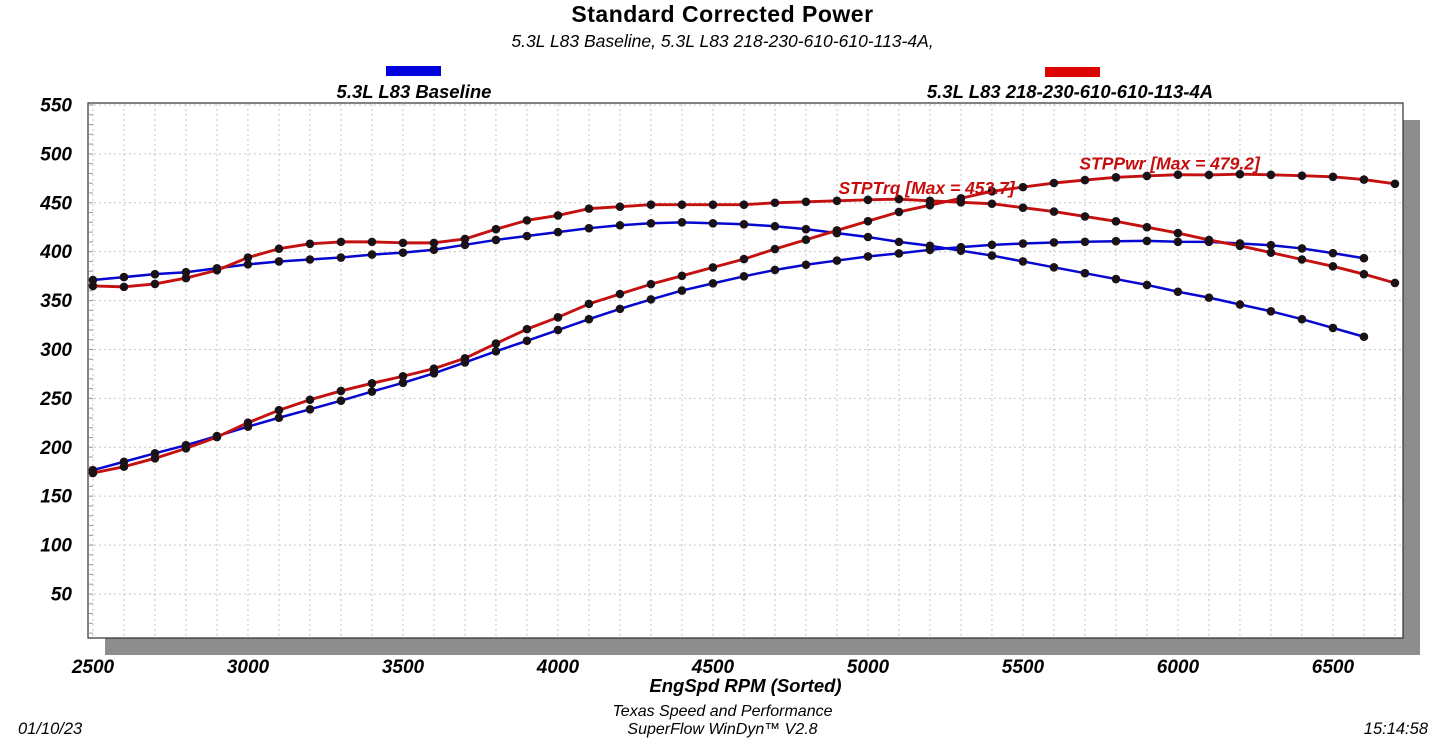 The width and height of the screenshot is (1445, 744). What do you see at coordinates (248, 667) in the screenshot?
I see `x-tick-label: 3000` at bounding box center [248, 667].